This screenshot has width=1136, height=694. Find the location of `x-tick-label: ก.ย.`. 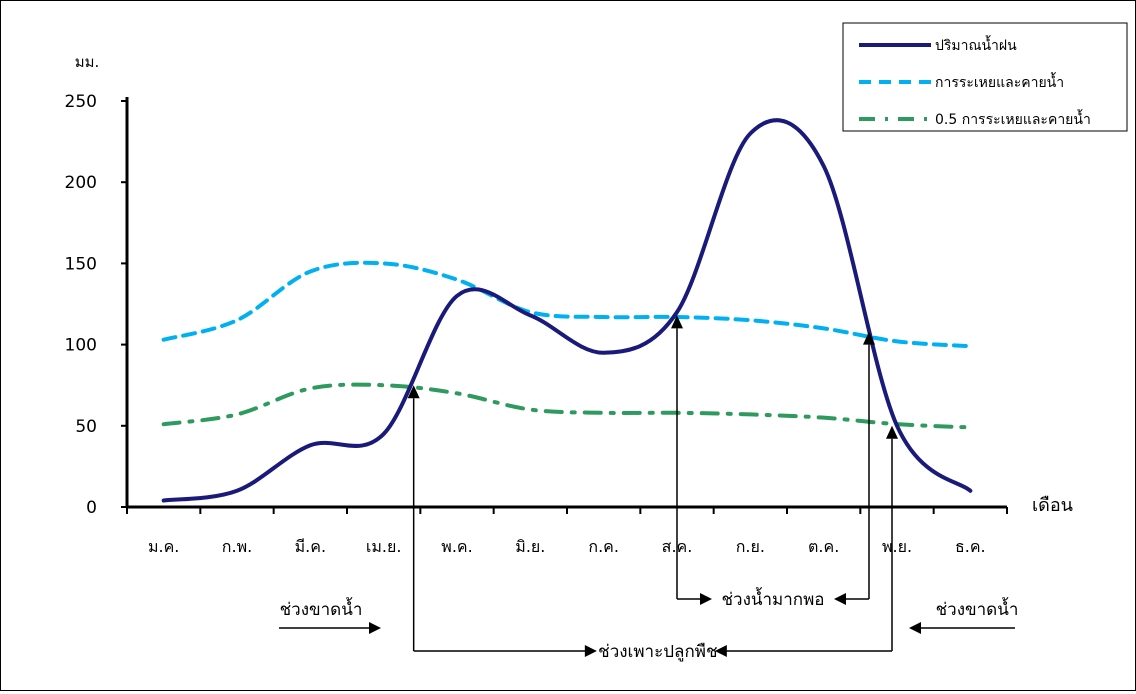

x-tick-label: ก.ย. is located at coordinates (750, 546).